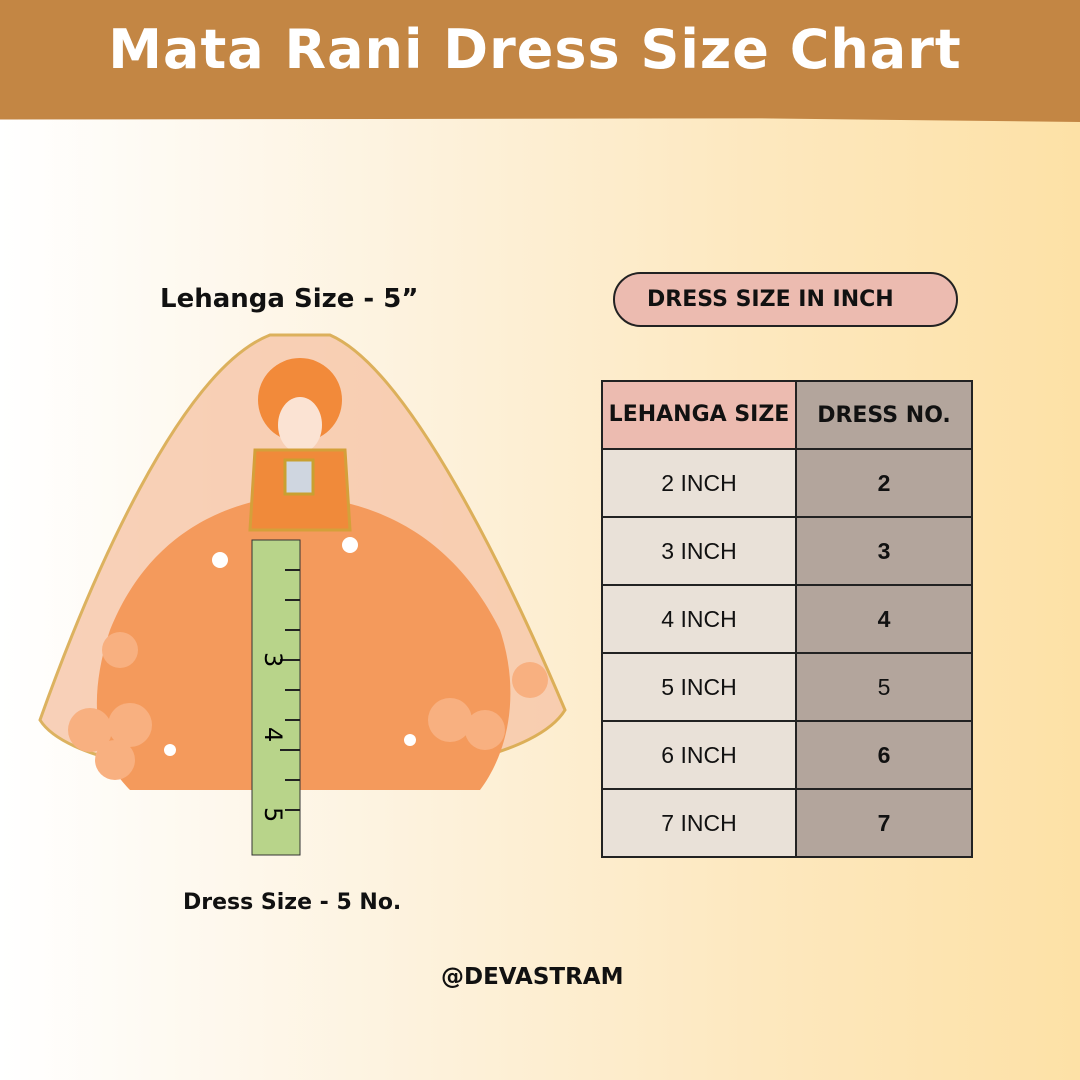 This screenshot has height=1080, width=1080. I want to click on lehanga-size-cell: 4 INCH, so click(699, 619).